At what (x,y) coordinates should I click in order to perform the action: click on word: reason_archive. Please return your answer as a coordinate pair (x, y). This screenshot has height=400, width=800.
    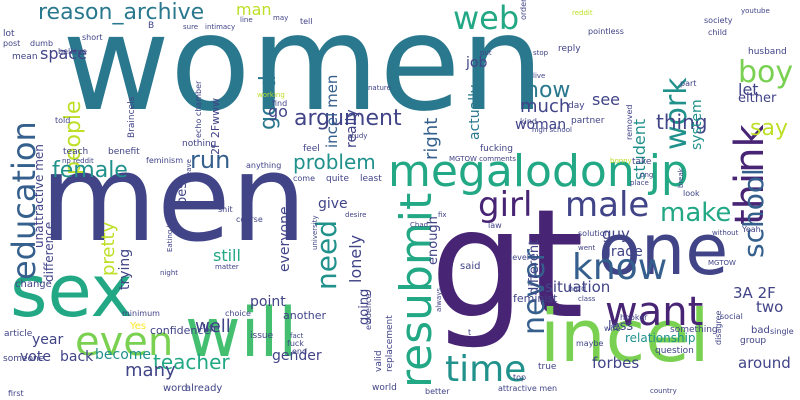
    Looking at the image, I should click on (121, 12).